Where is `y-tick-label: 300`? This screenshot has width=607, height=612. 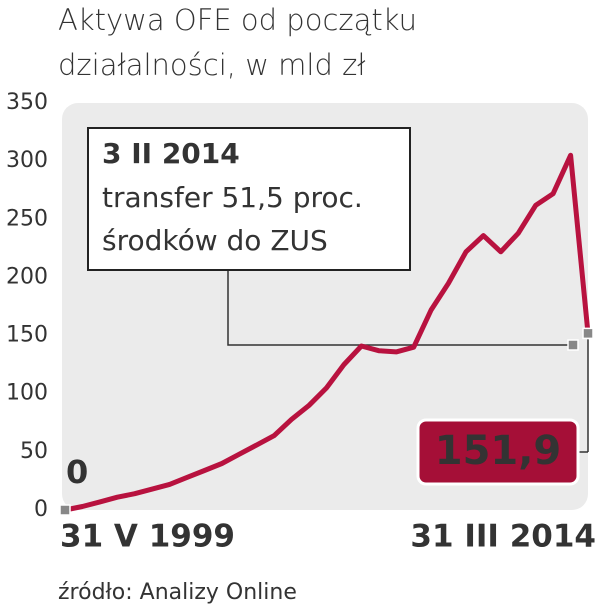 y-tick-label: 300 is located at coordinates (27, 160).